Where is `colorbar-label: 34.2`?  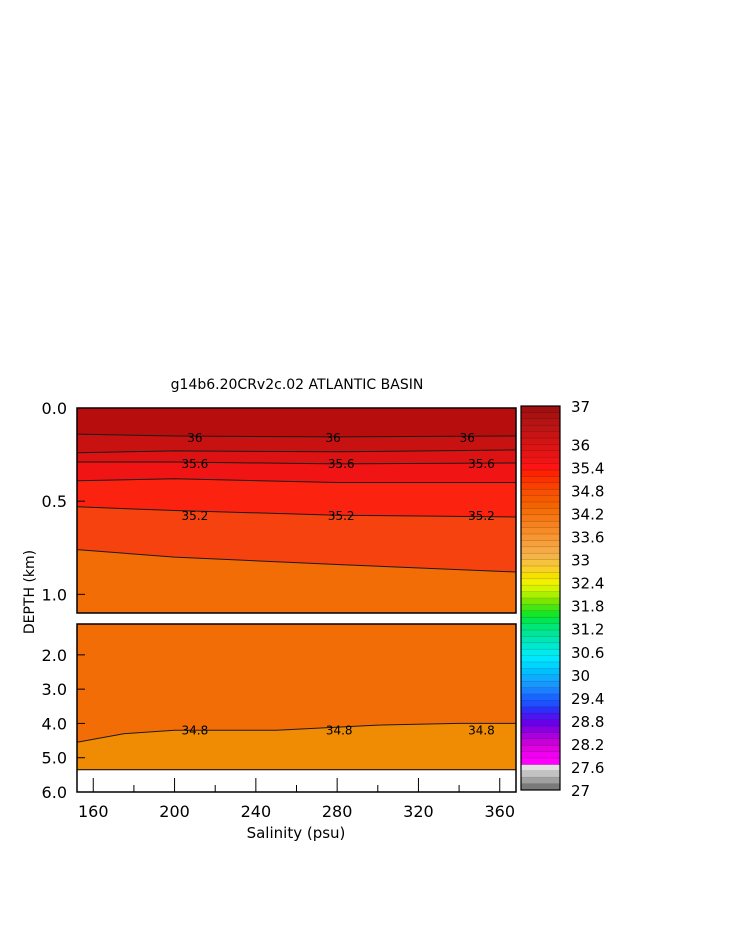 colorbar-label: 34.2 is located at coordinates (587, 515).